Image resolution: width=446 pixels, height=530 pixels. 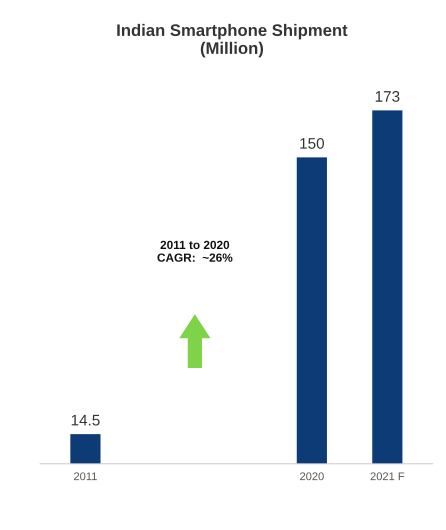 I want to click on x-tick-label: 2011, so click(x=85, y=476).